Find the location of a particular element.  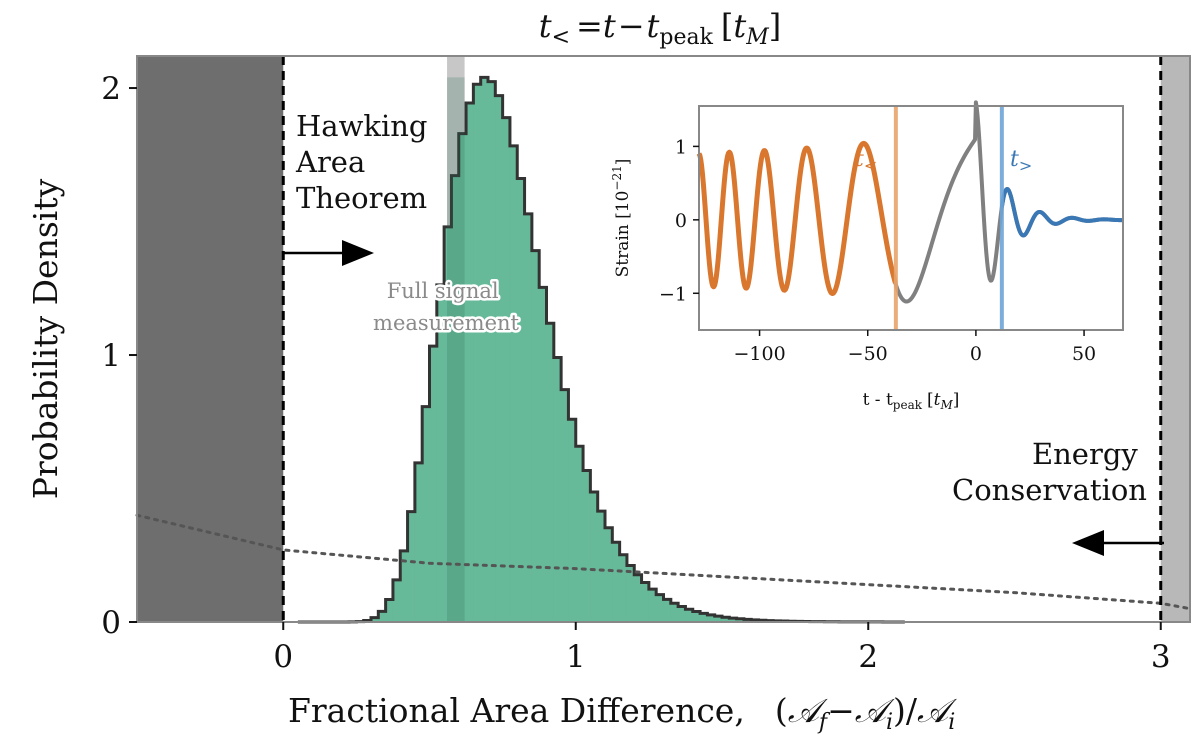

inset-y-tick-label: 1 is located at coordinates (681, 147).